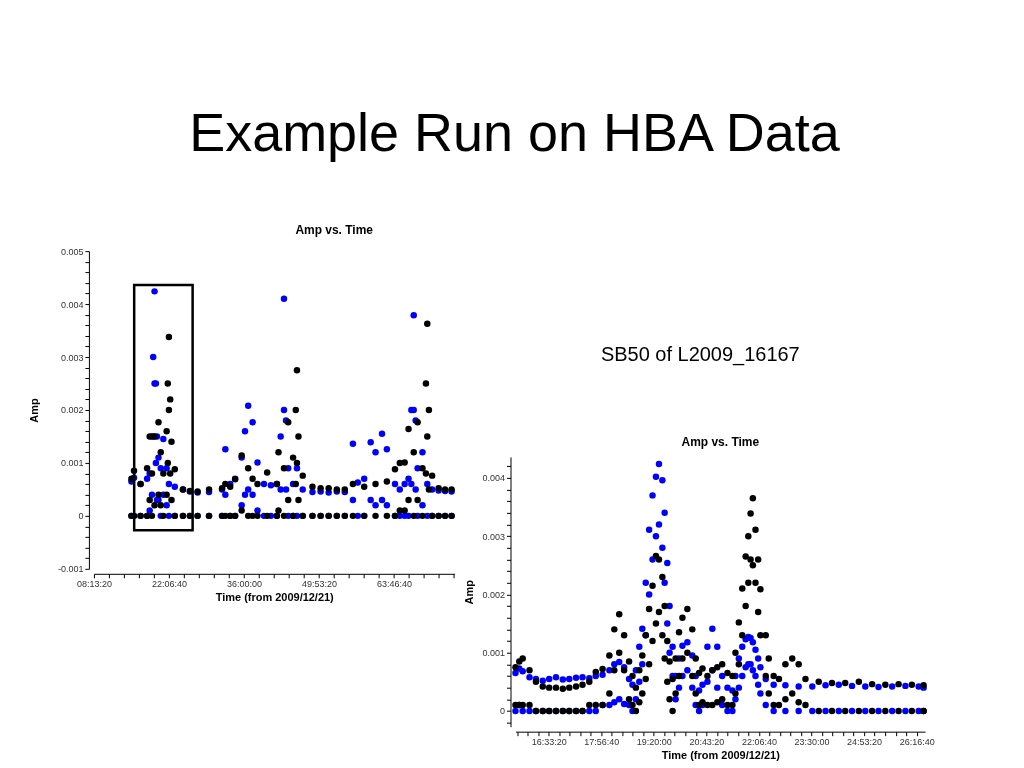  What do you see at coordinates (654, 742) in the screenshot?
I see `x-tick-label: 19:20:00` at bounding box center [654, 742].